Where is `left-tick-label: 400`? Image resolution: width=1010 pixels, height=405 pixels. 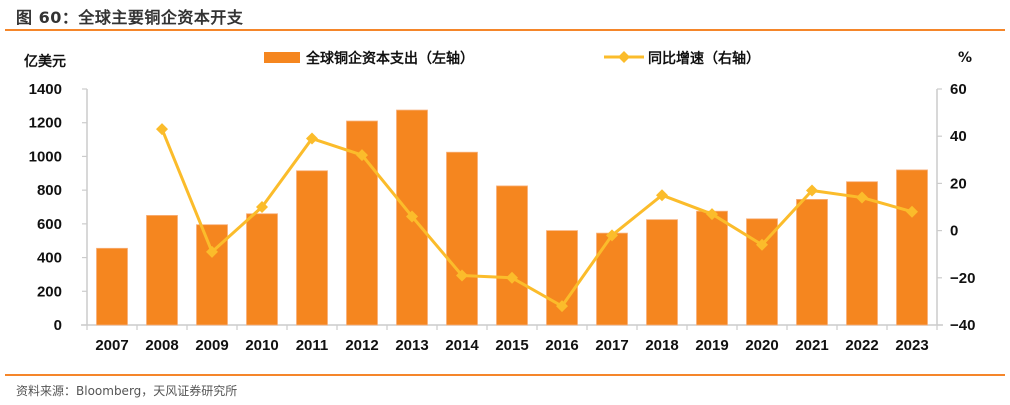 left-tick-label: 400 is located at coordinates (49, 258).